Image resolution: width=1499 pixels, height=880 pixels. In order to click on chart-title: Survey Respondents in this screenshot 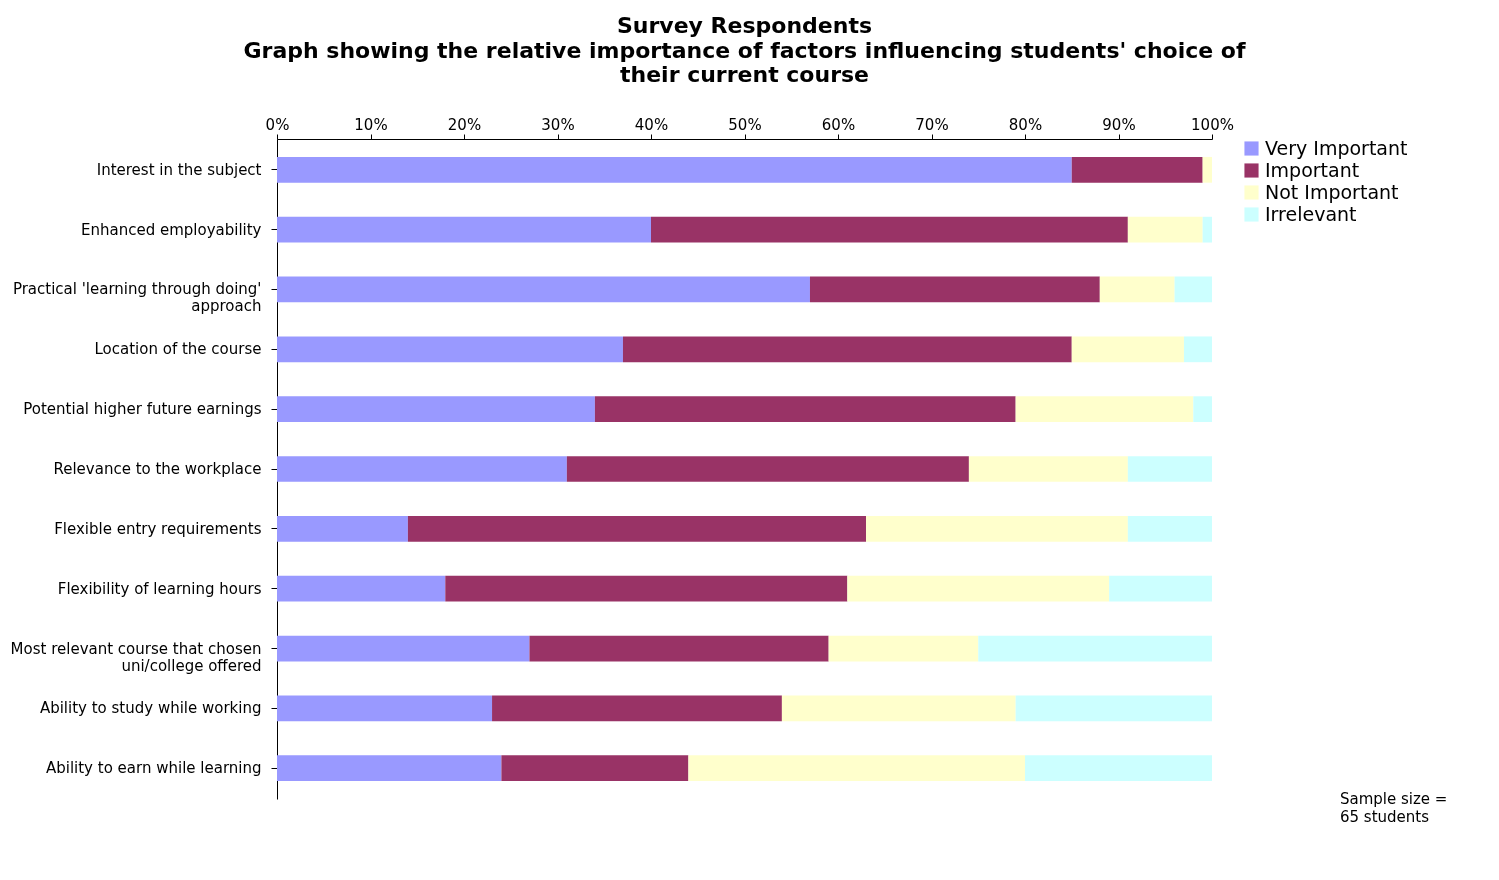, I will do `click(744, 25)`.